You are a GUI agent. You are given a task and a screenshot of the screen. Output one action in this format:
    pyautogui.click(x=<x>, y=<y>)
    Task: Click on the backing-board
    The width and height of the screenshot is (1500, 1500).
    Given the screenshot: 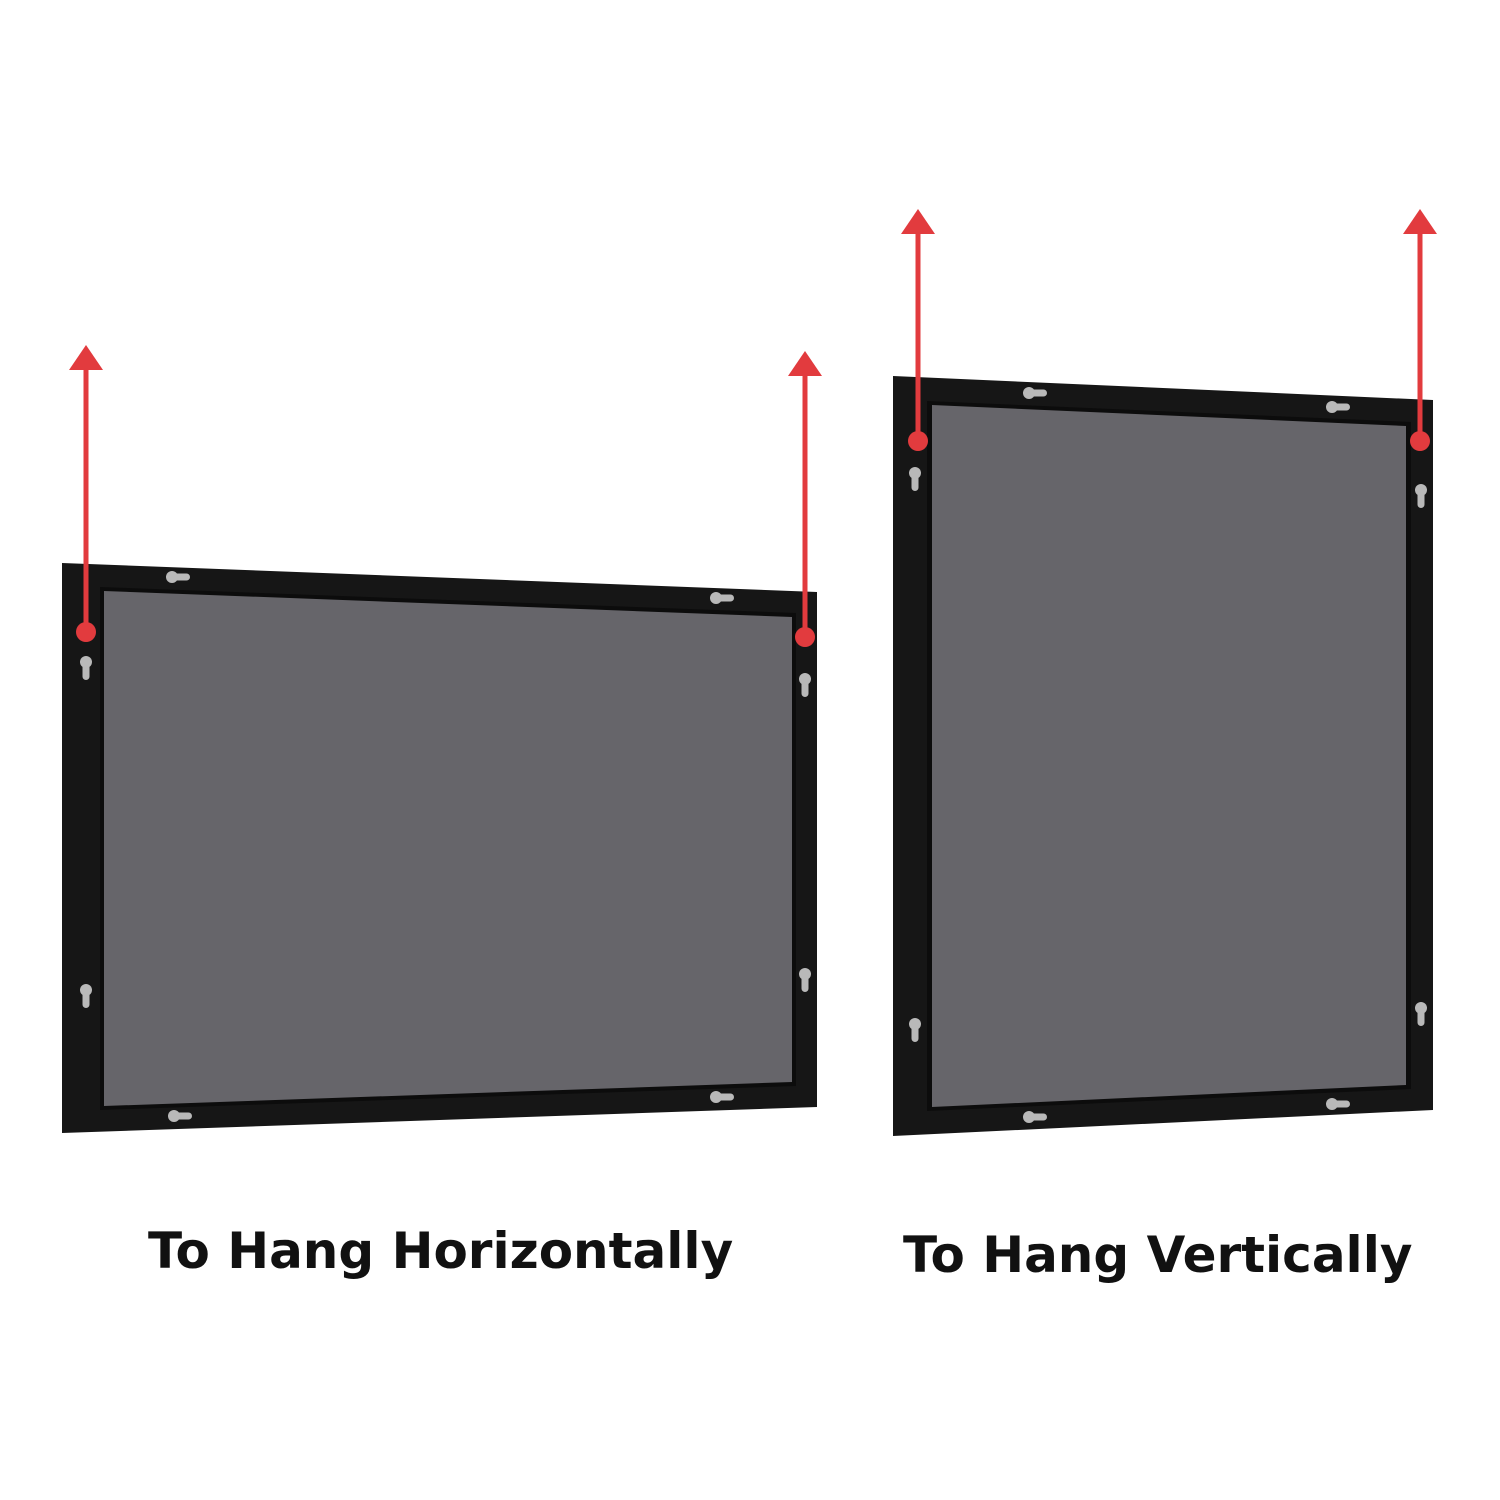 What is the action you would take?
    pyautogui.click(x=1169, y=756)
    